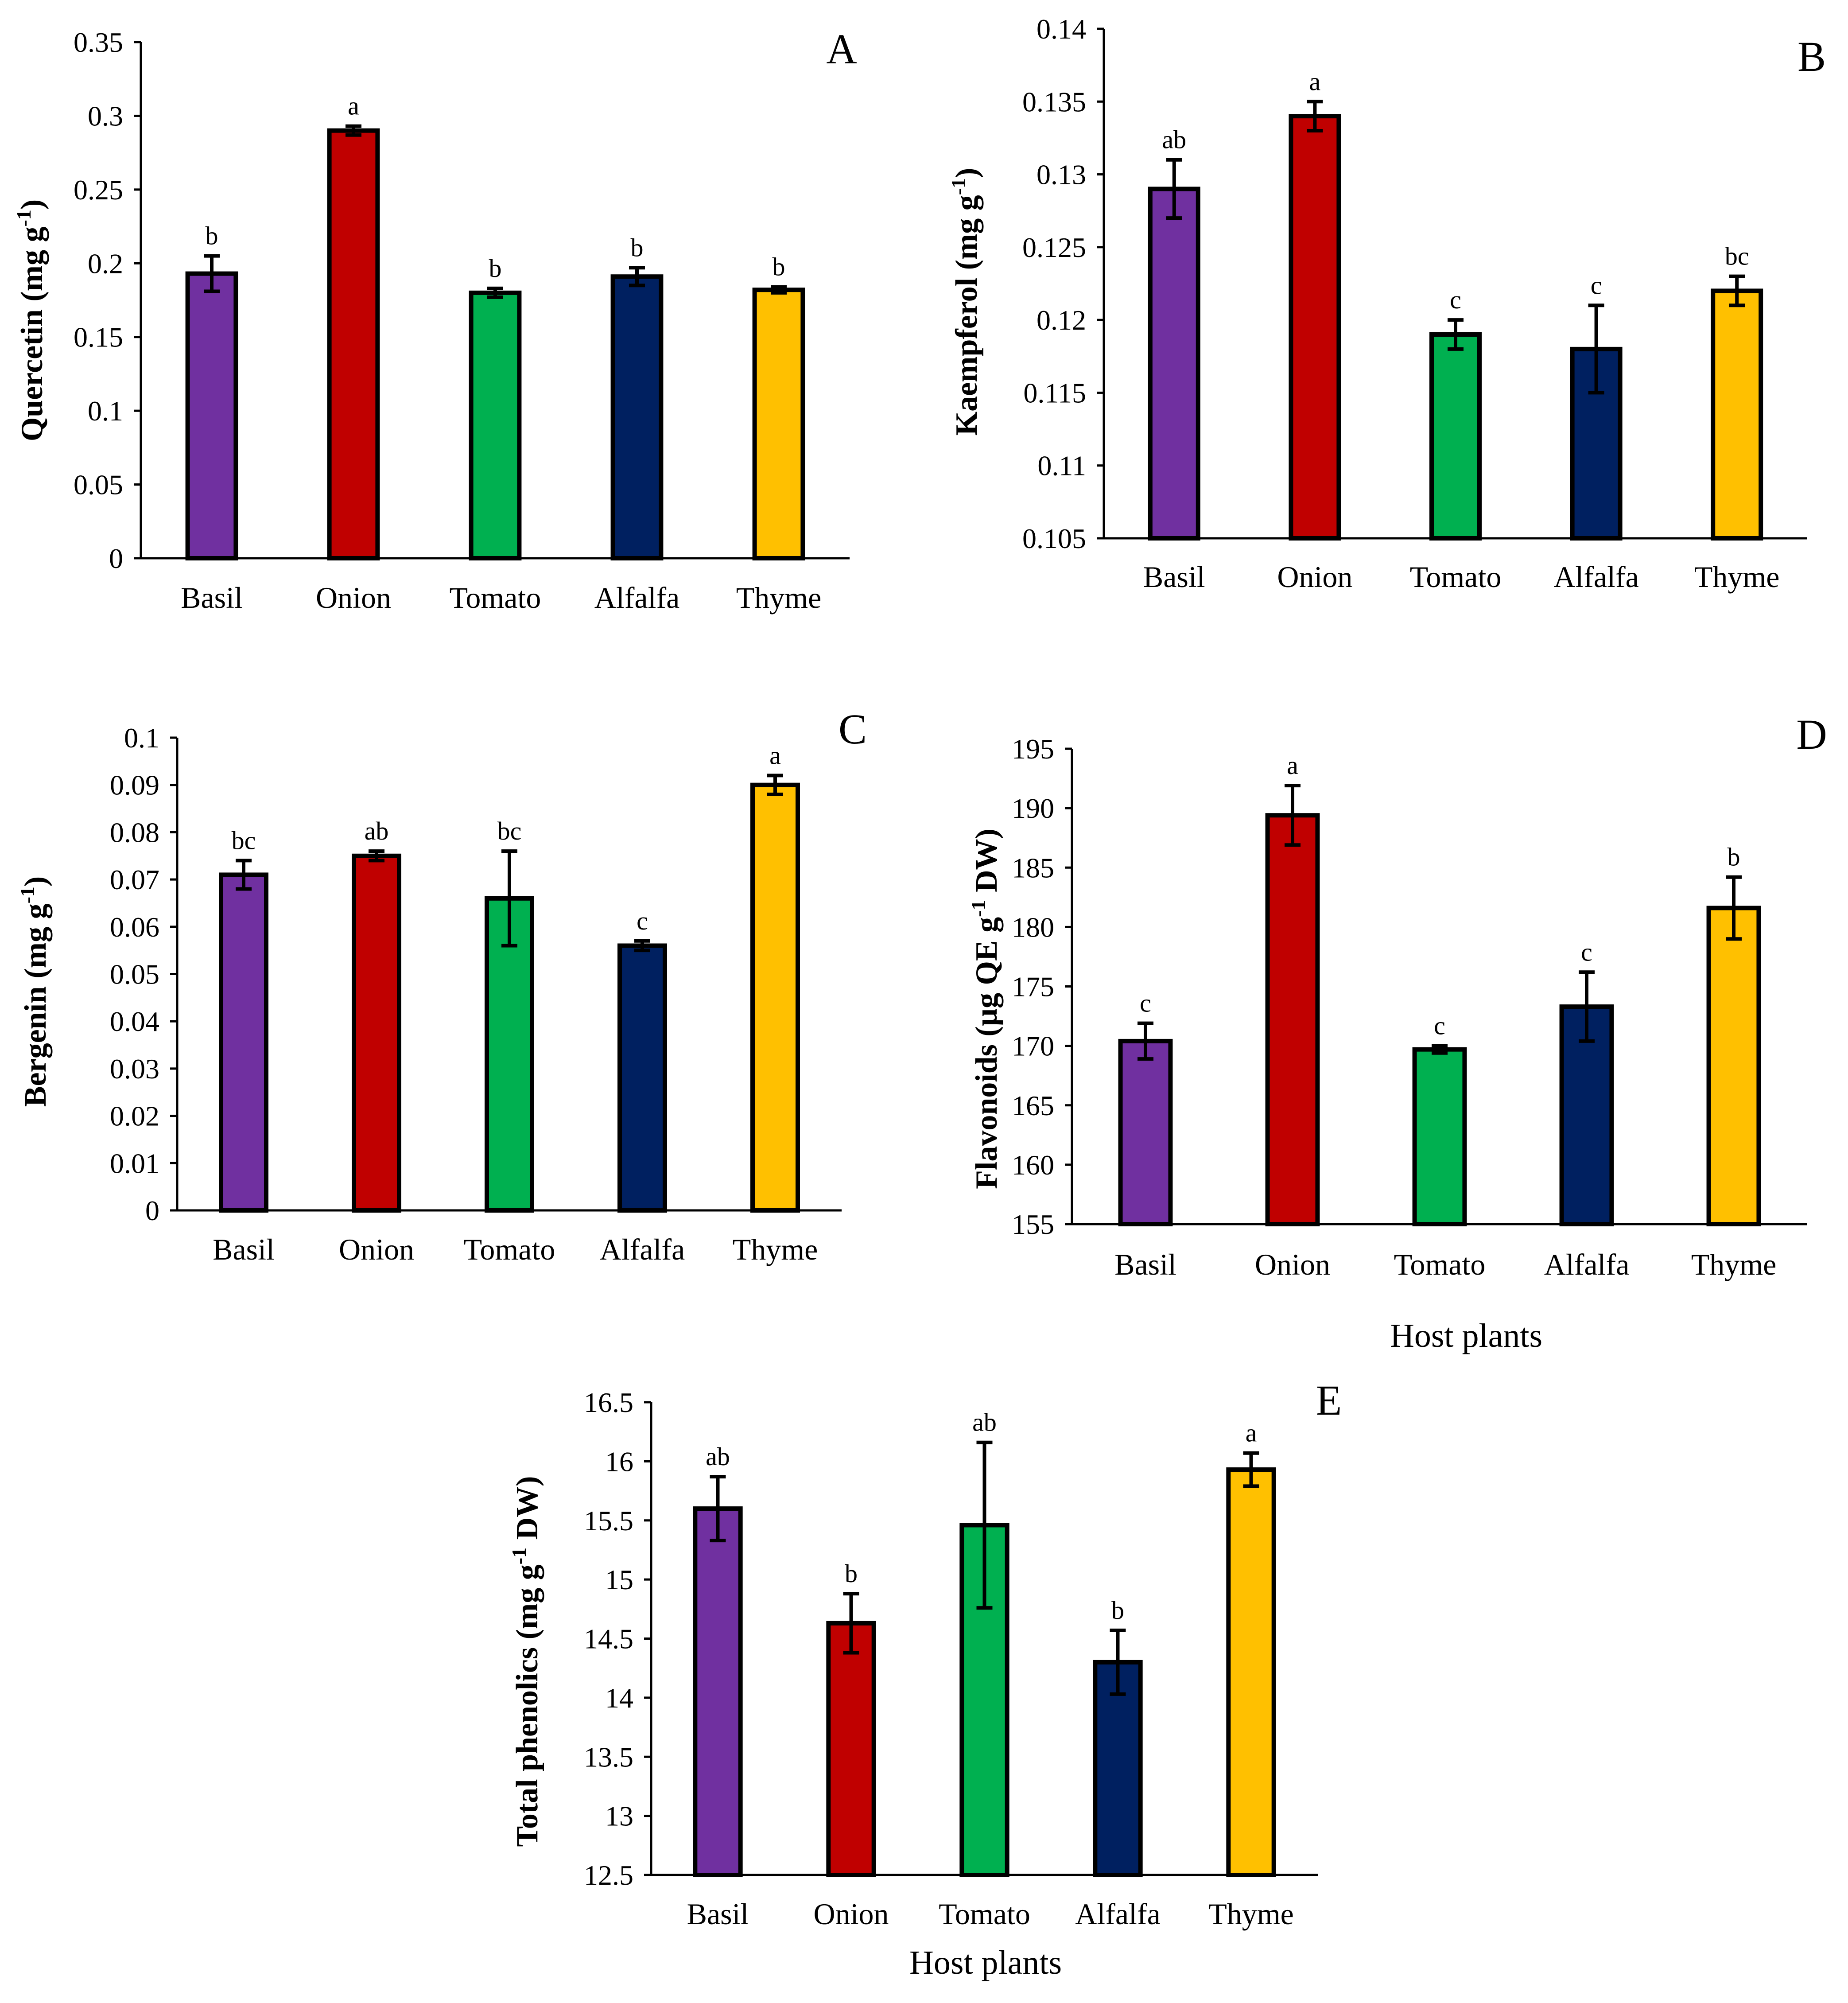 Image resolution: width=1848 pixels, height=2003 pixels. I want to click on y-tick-label: 170, so click(1033, 1046).